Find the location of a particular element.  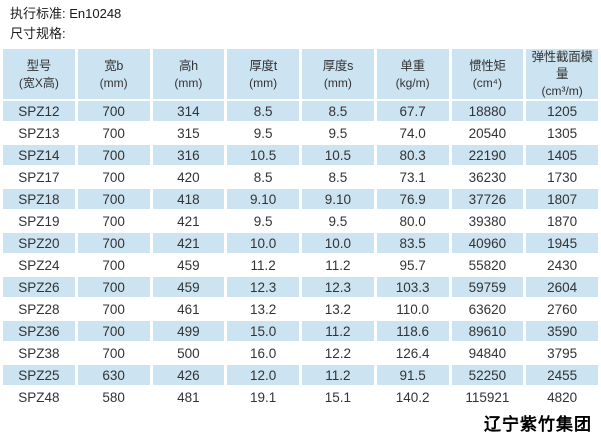

model-cell: SPZ13 is located at coordinates (39, 133).